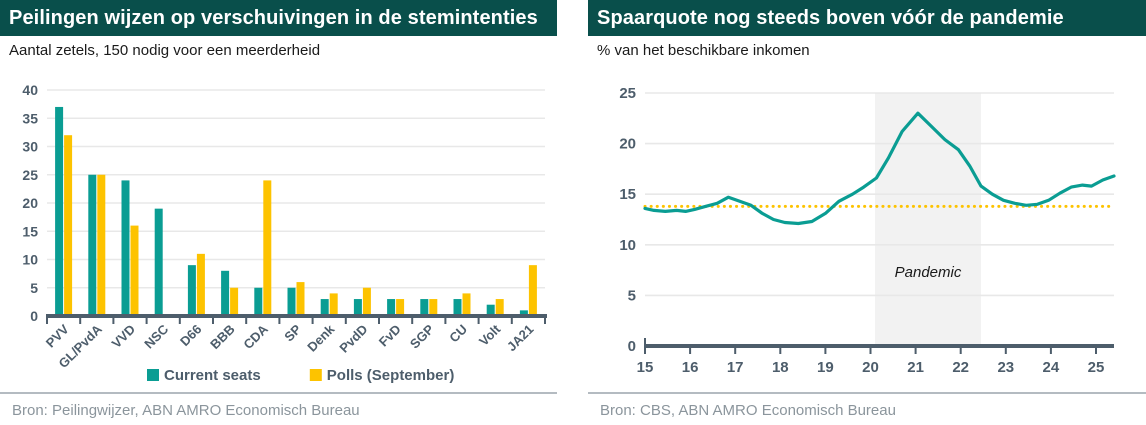 This screenshot has height=425, width=1146. What do you see at coordinates (748, 410) in the screenshot?
I see `savings-source-text: Bron: CBS, ABN AMRO Economisch Bureau` at bounding box center [748, 410].